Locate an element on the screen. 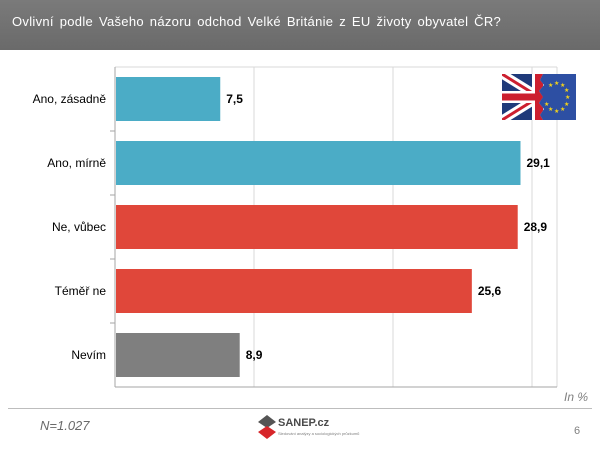 Image resolution: width=600 pixels, height=450 pixels. uk-eu-split-flag-icon: ★ ★★ ★★★ ★★★ ★ is located at coordinates (539, 97).